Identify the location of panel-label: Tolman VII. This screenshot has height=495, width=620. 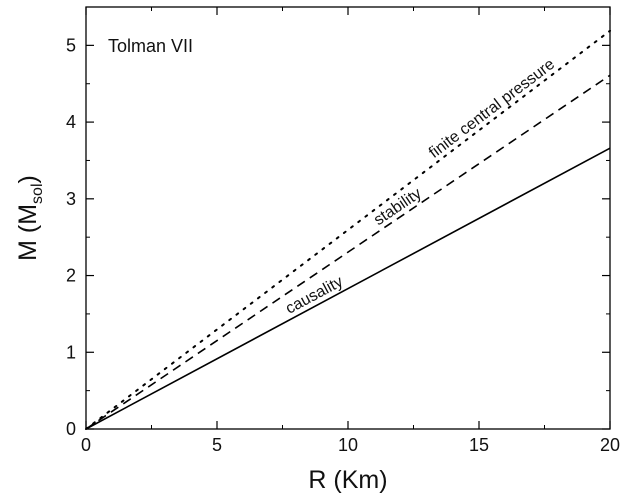
(150, 46).